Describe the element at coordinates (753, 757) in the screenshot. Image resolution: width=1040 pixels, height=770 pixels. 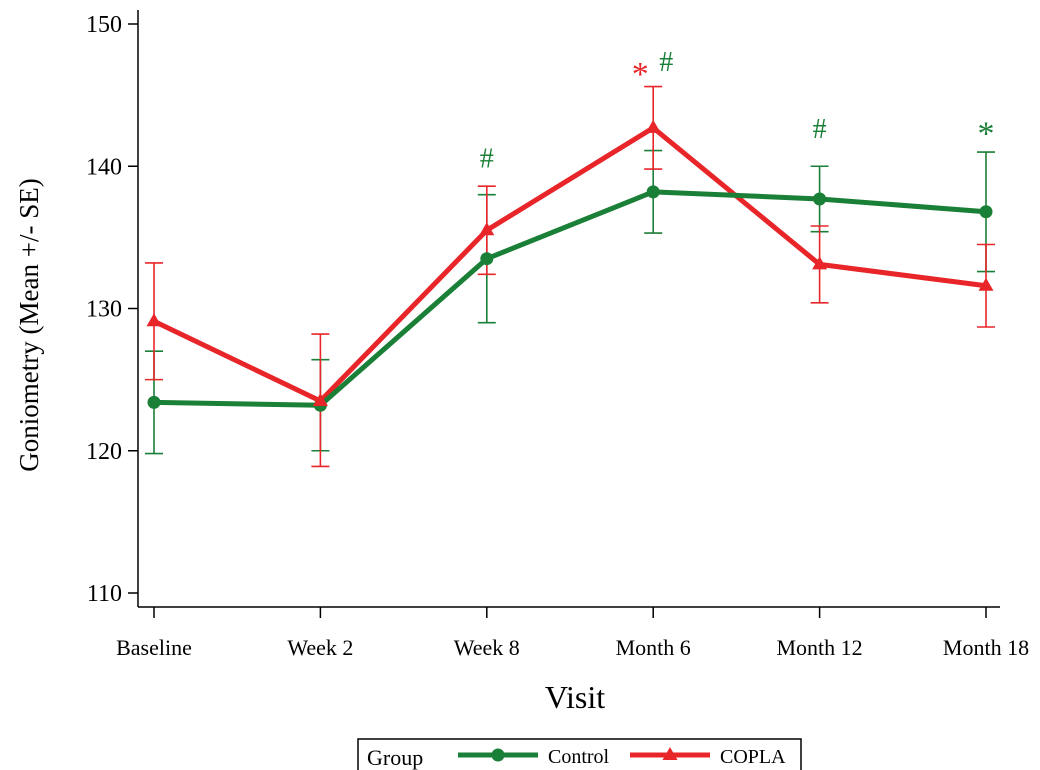
I see `legend-label: COPLA` at that location.